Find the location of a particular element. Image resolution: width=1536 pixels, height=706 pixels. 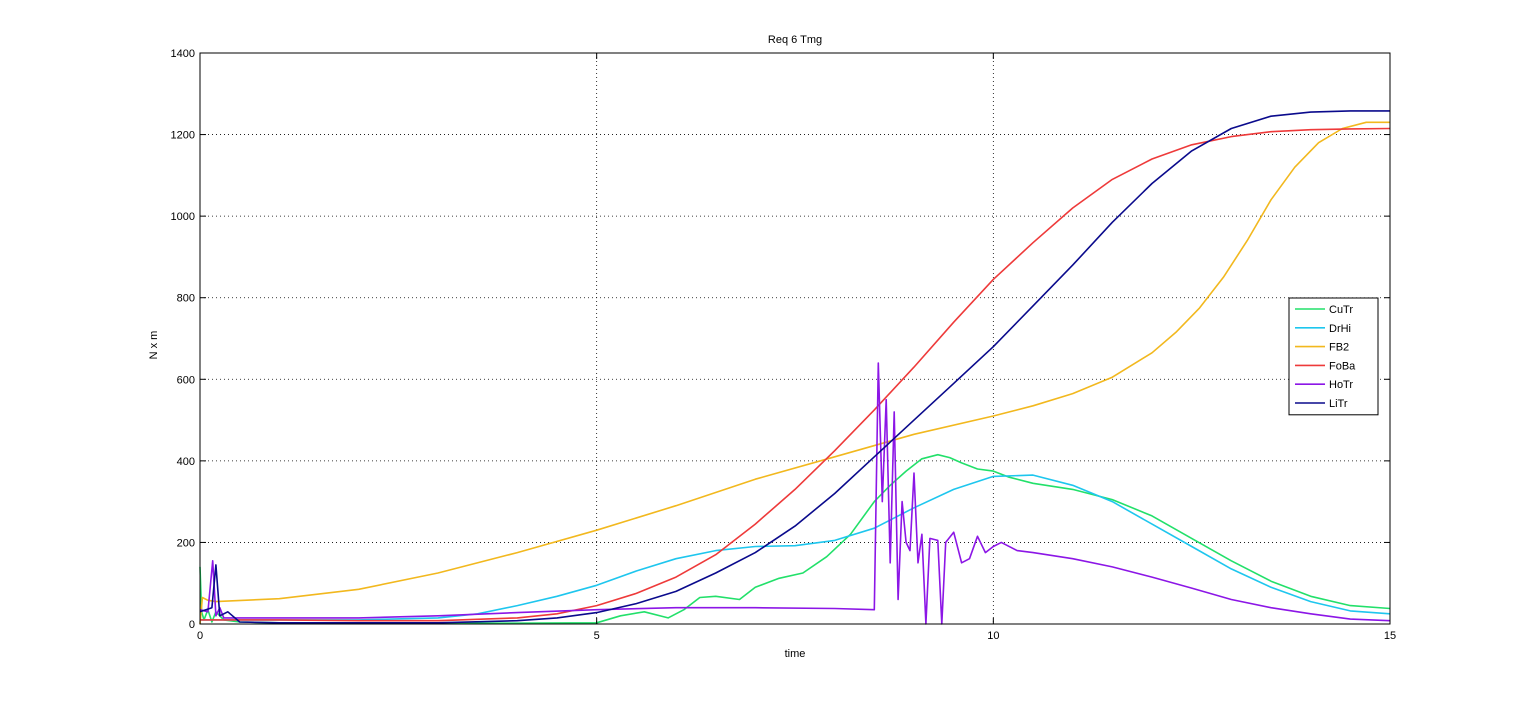

legend-label-cutr: CuTr is located at coordinates (1341, 310).